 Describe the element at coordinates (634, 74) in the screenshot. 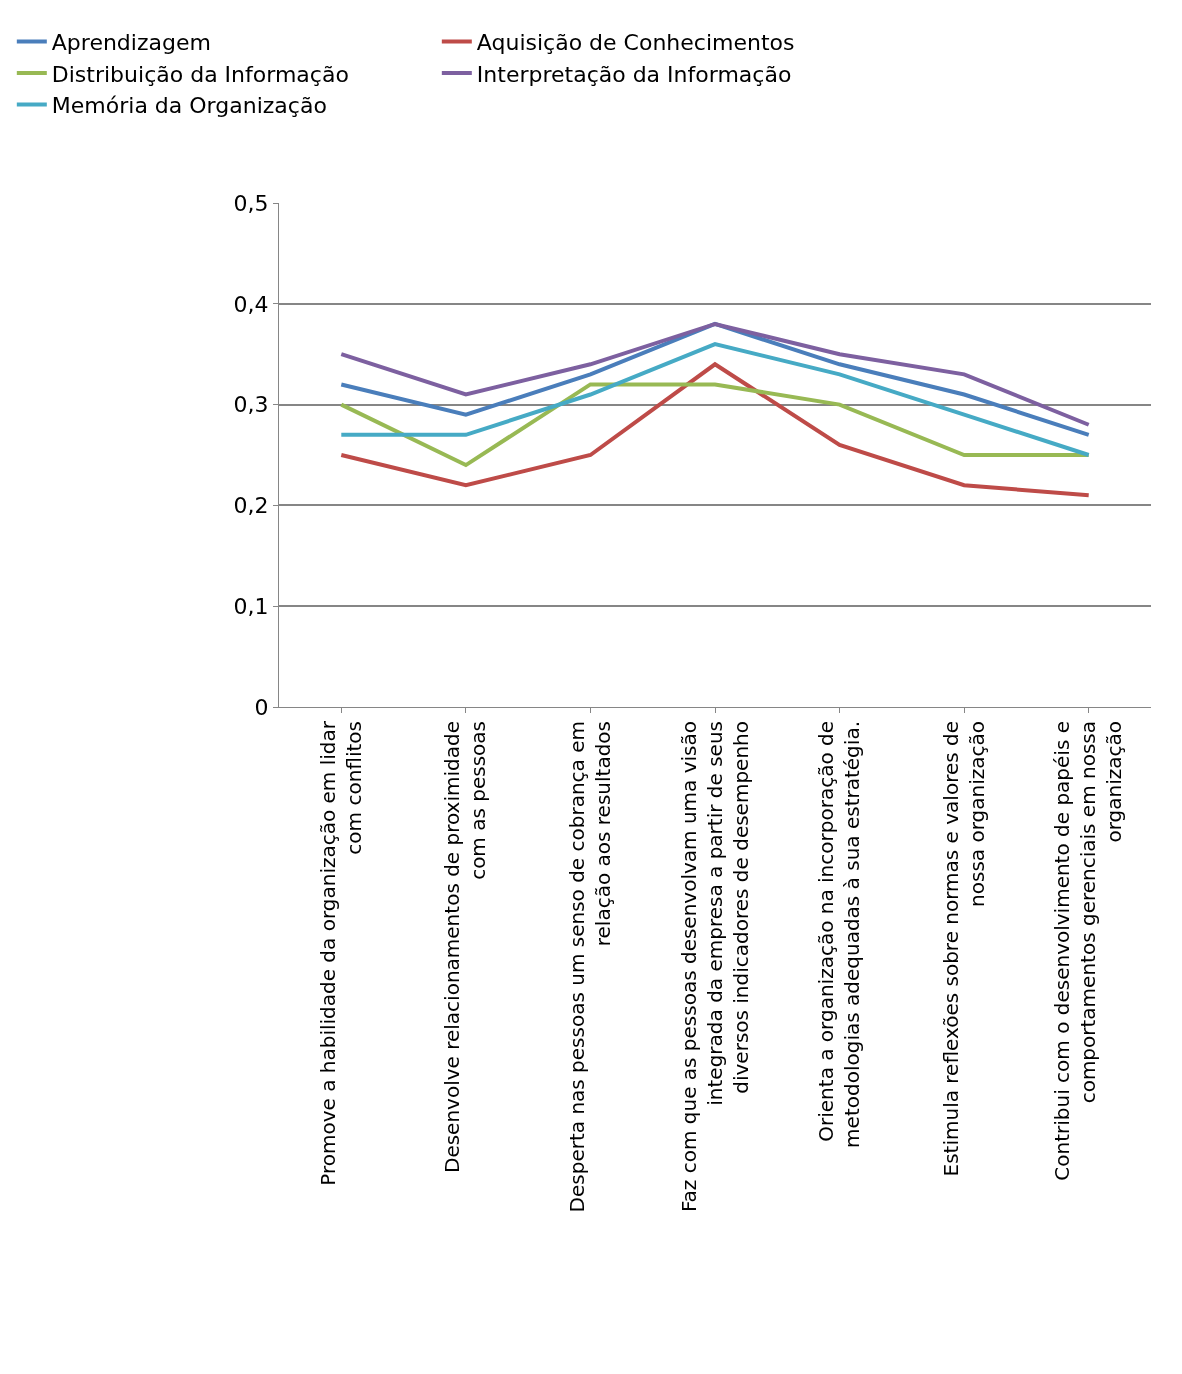

I see `legend-label: Interpretação da Informação` at that location.